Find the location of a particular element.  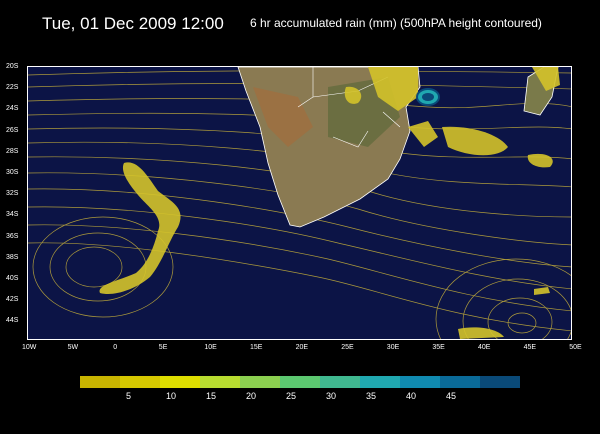

lat-label: 44S is located at coordinates (12, 321).